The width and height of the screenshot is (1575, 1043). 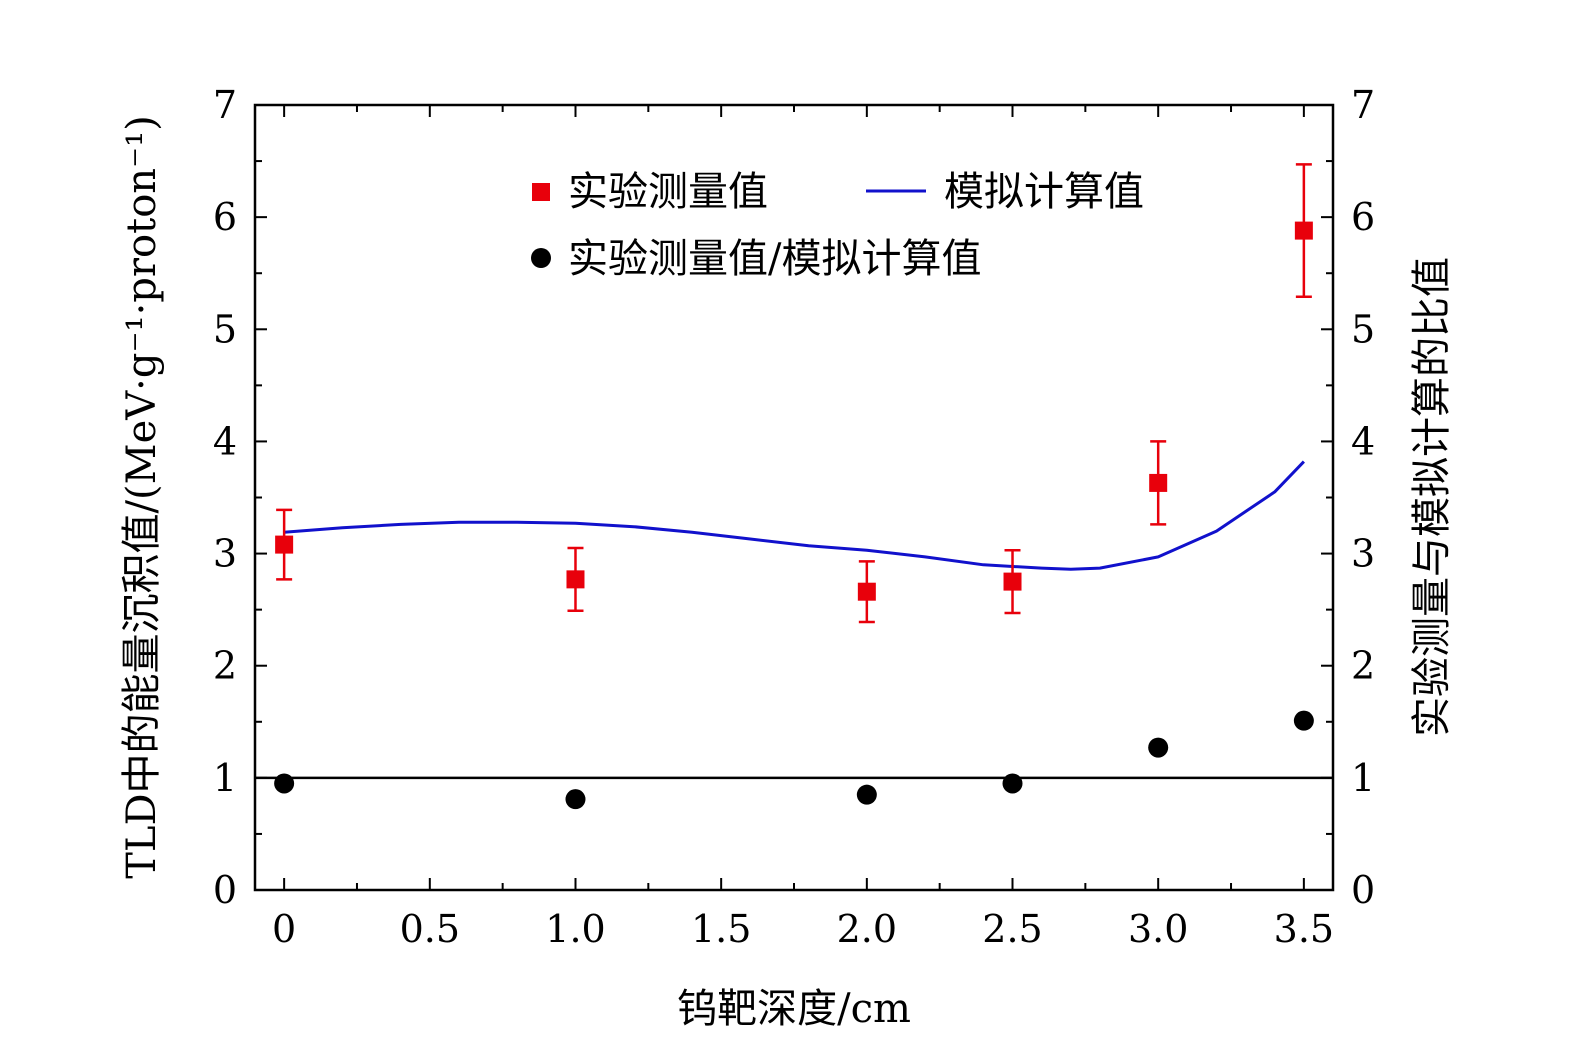 I want to click on y-tick-label-right: 2, so click(x=1363, y=666).